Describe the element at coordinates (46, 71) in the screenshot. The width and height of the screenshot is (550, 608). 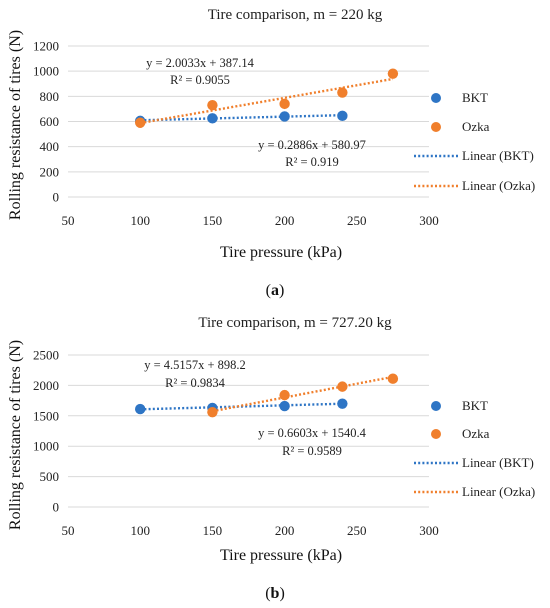
I see `chart-a-ytick-label: 1000` at that location.